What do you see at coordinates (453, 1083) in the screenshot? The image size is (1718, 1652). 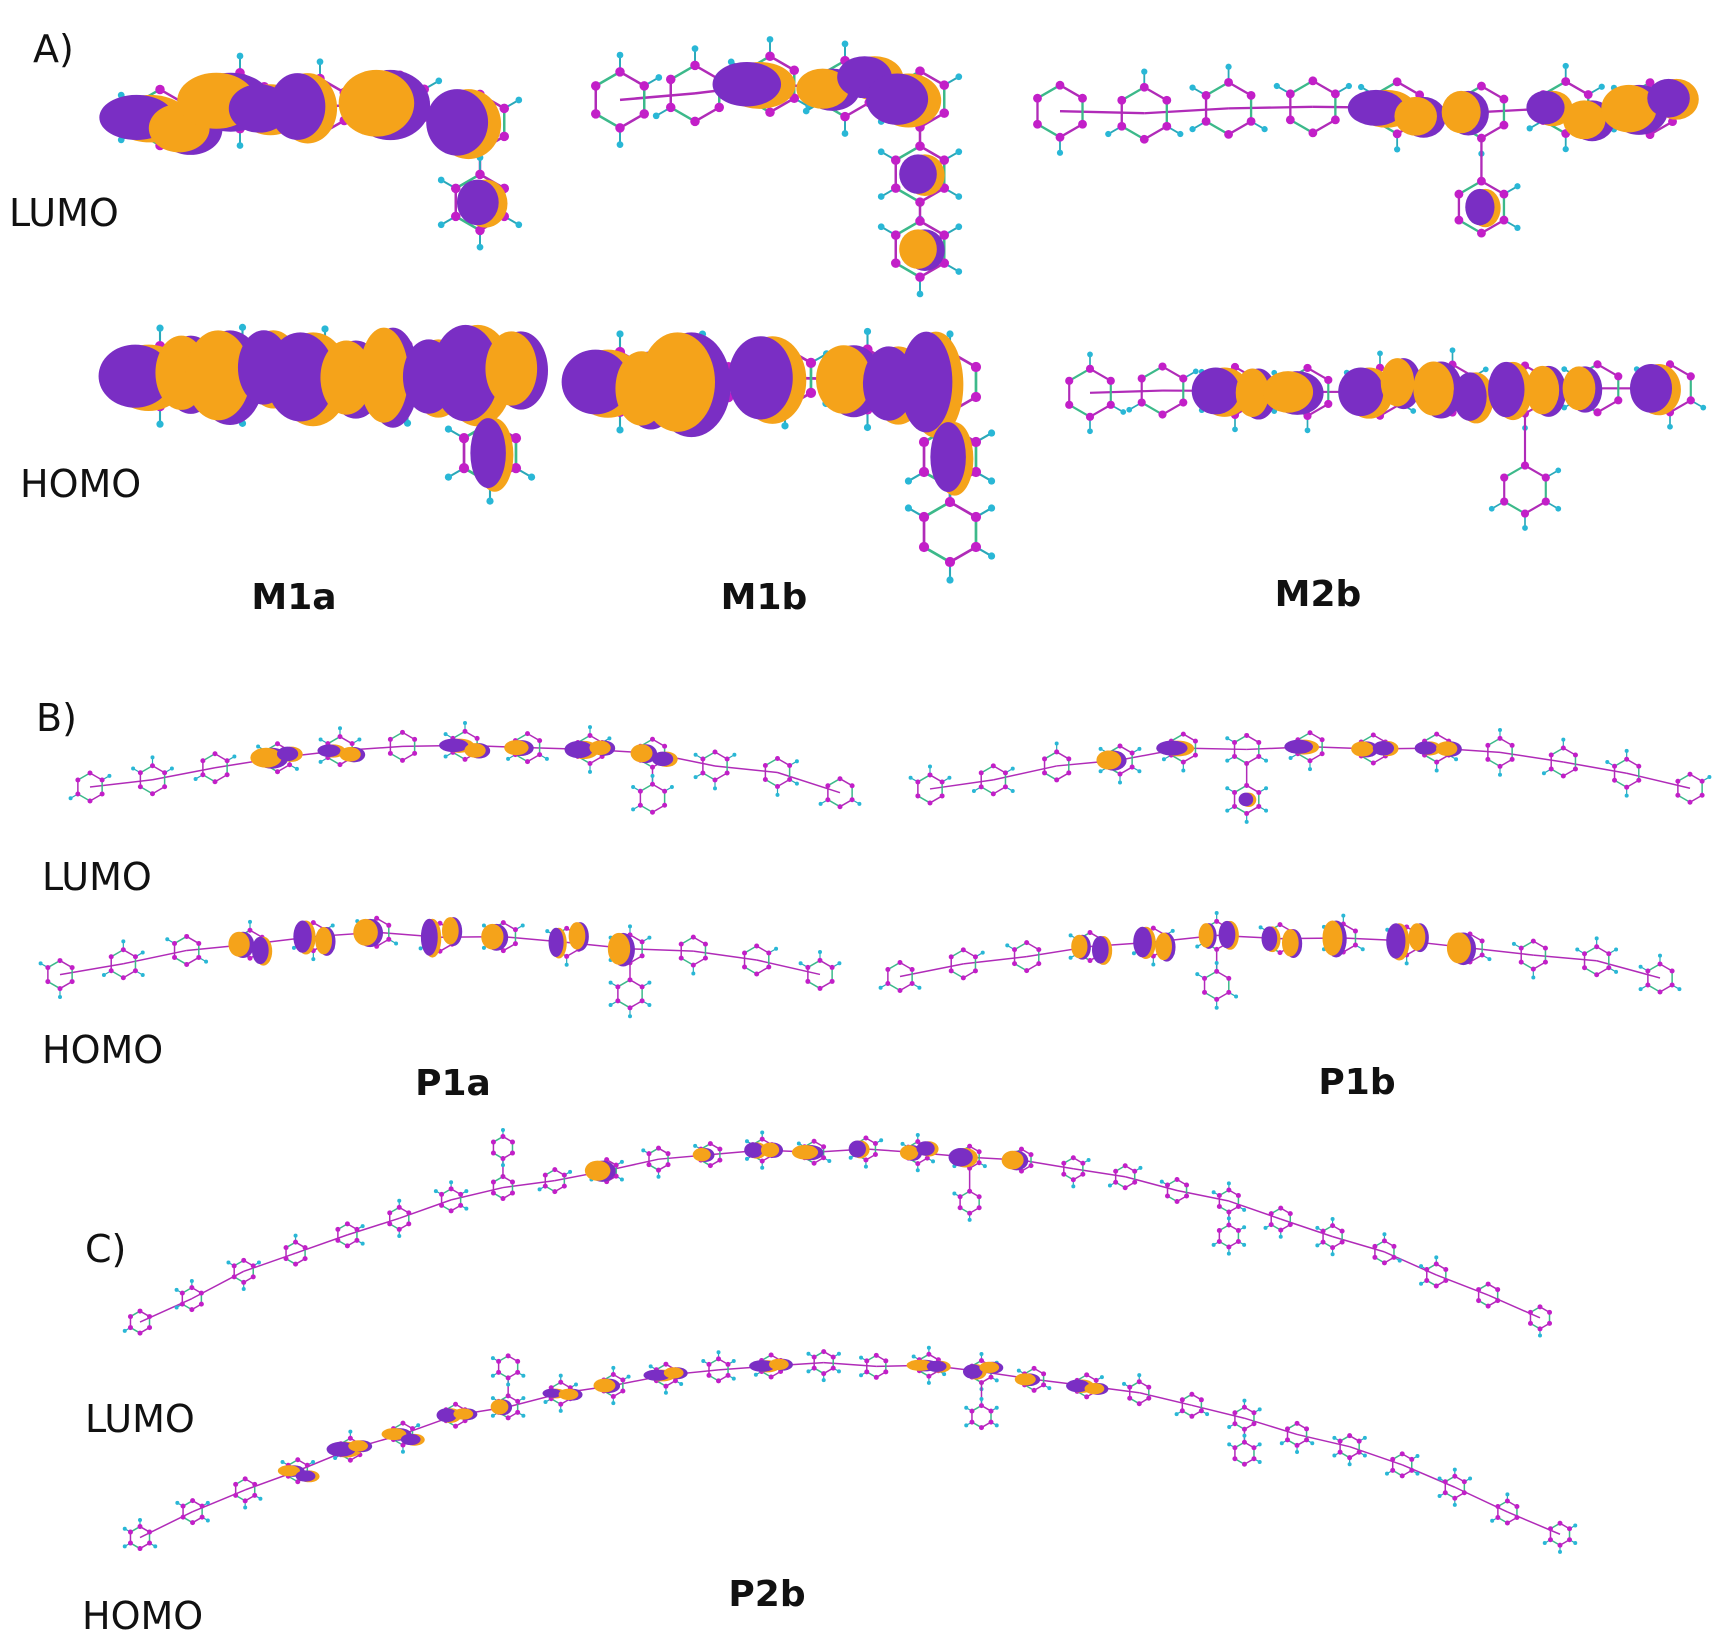 I see `molecule-label: P1a` at bounding box center [453, 1083].